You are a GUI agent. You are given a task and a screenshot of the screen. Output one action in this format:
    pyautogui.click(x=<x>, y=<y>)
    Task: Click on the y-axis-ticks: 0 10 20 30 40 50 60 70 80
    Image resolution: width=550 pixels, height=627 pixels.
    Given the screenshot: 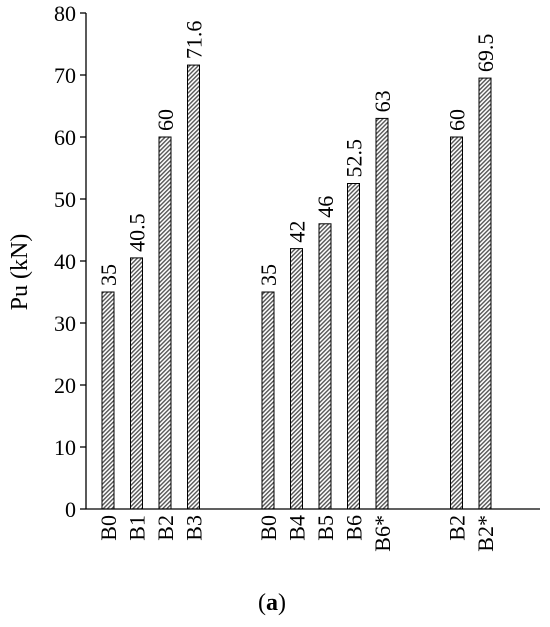 What is the action you would take?
    pyautogui.click(x=70, y=261)
    